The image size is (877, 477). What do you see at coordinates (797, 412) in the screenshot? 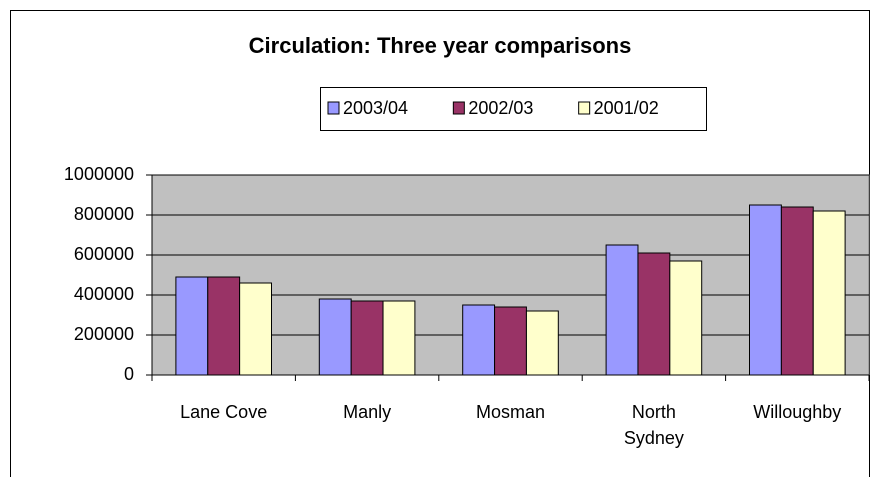
I see `x-tick-label: Willoughby` at bounding box center [797, 412].